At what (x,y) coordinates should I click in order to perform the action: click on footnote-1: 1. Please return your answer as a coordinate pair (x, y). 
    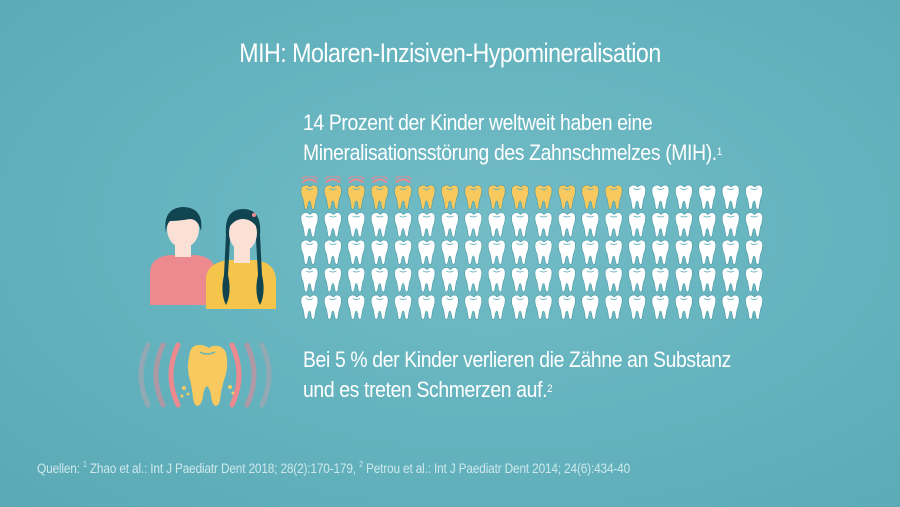
    Looking at the image, I should click on (719, 152).